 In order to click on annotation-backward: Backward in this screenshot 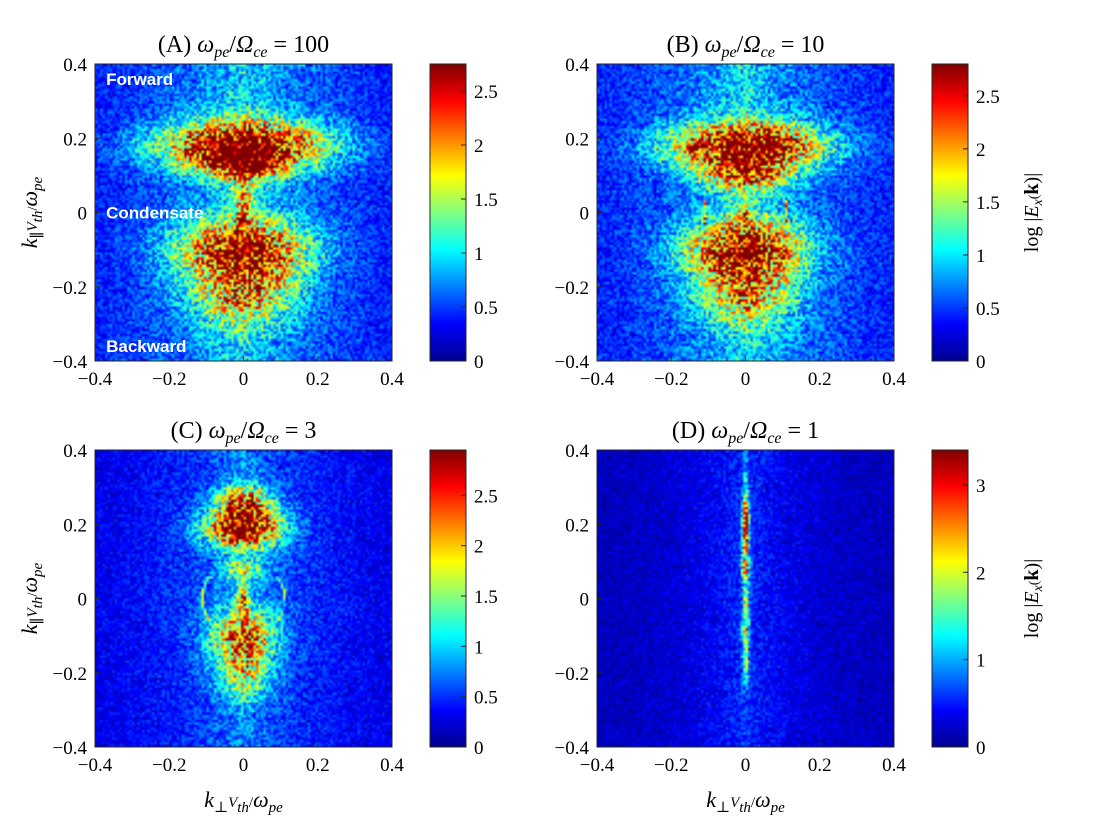, I will do `click(146, 346)`.